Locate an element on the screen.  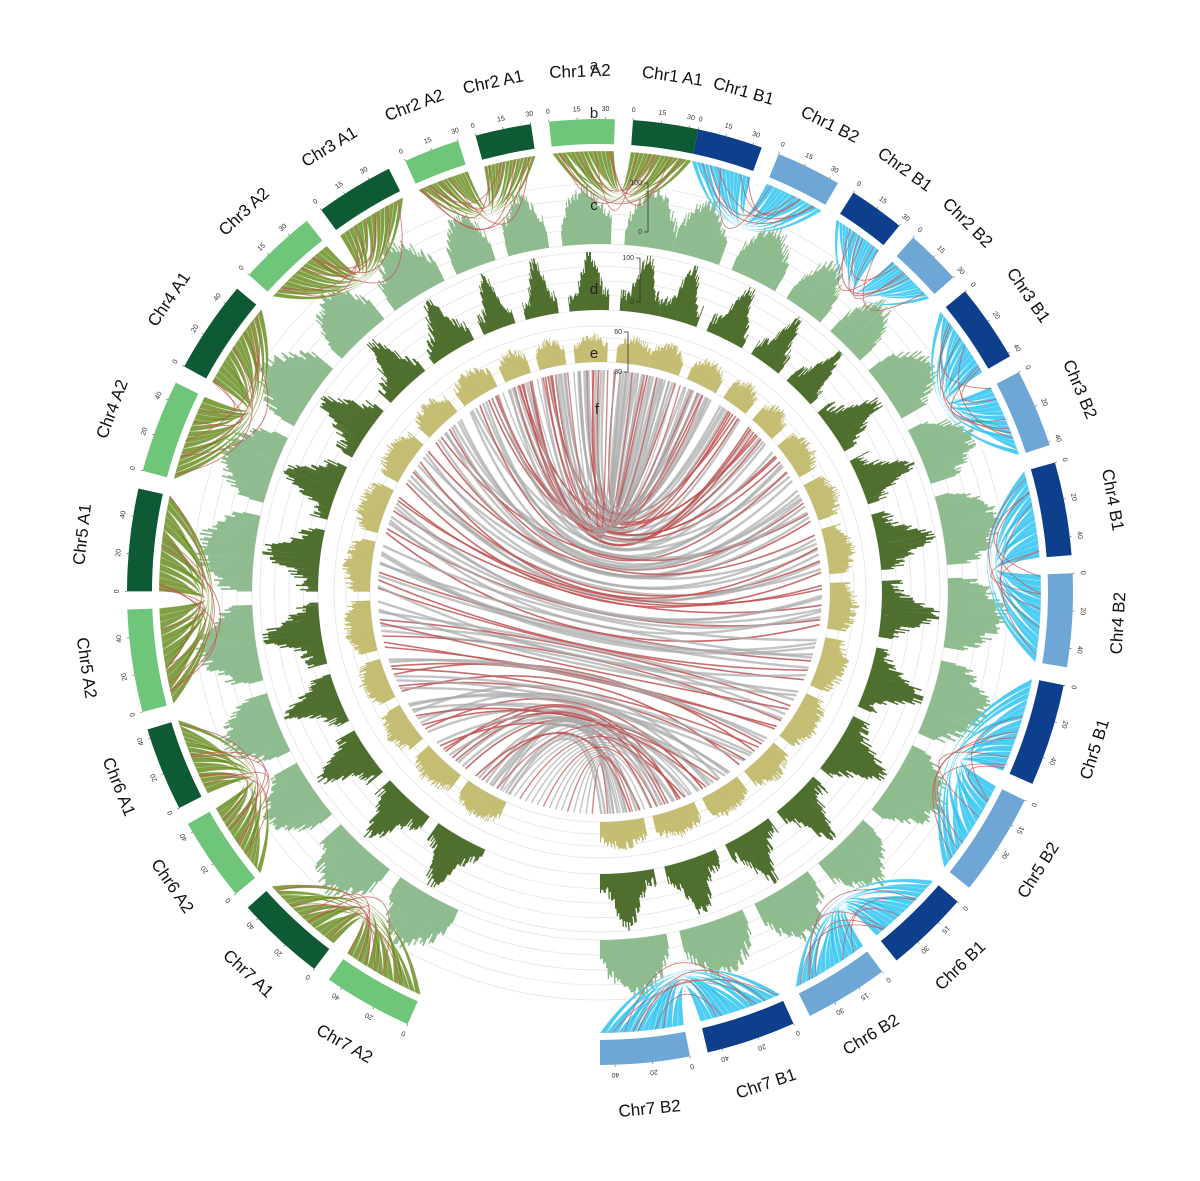
chromosome-label: Chr1 B1 is located at coordinates (743, 90).